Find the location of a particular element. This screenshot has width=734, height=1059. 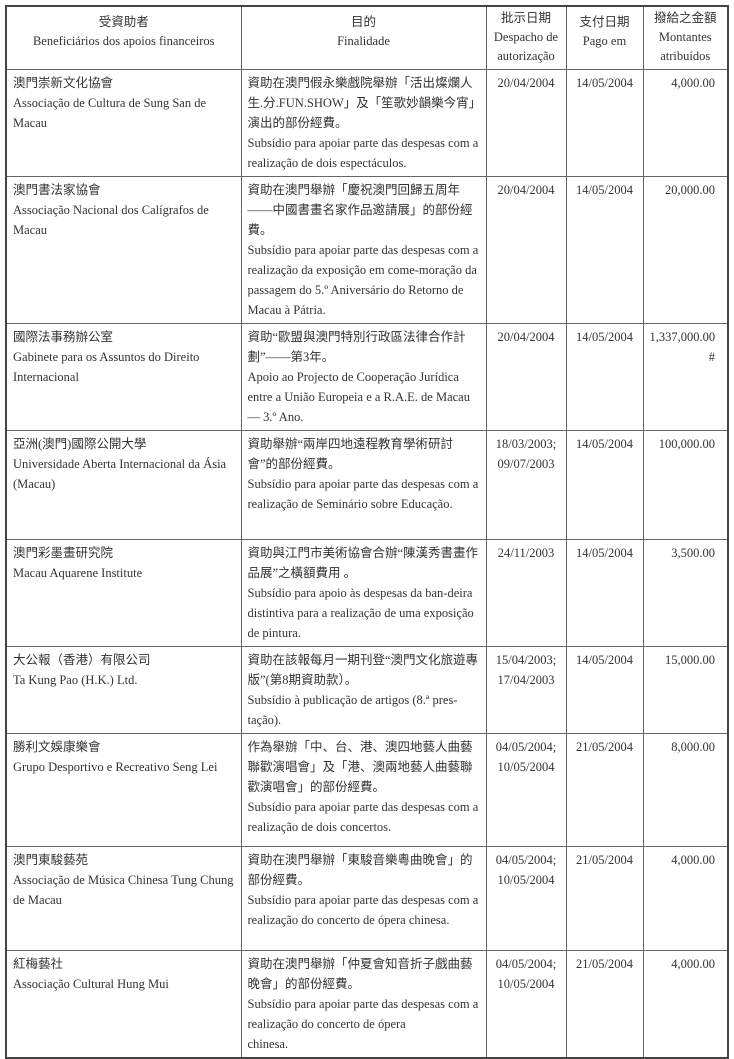

header-pt: Despacho de autorização is located at coordinates (526, 46).